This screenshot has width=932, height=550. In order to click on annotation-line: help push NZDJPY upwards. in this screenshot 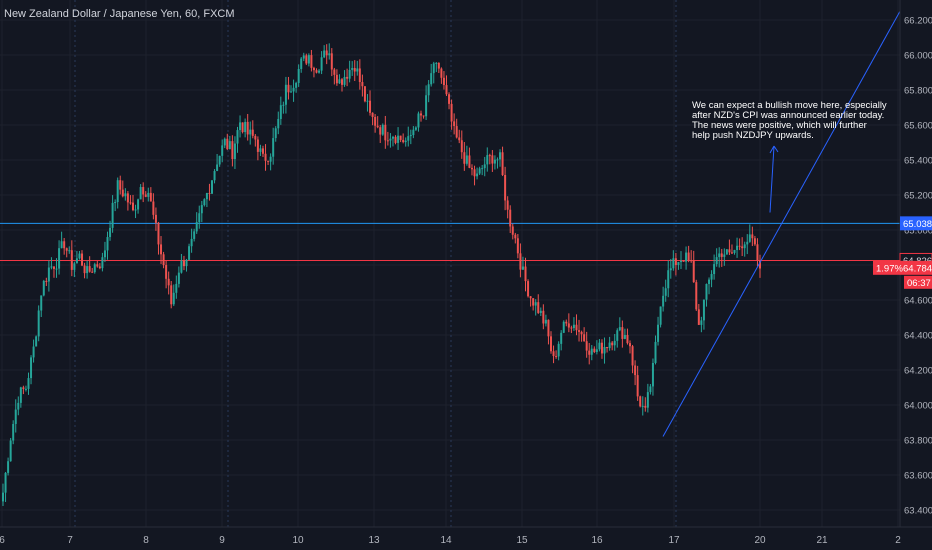, I will do `click(753, 135)`.